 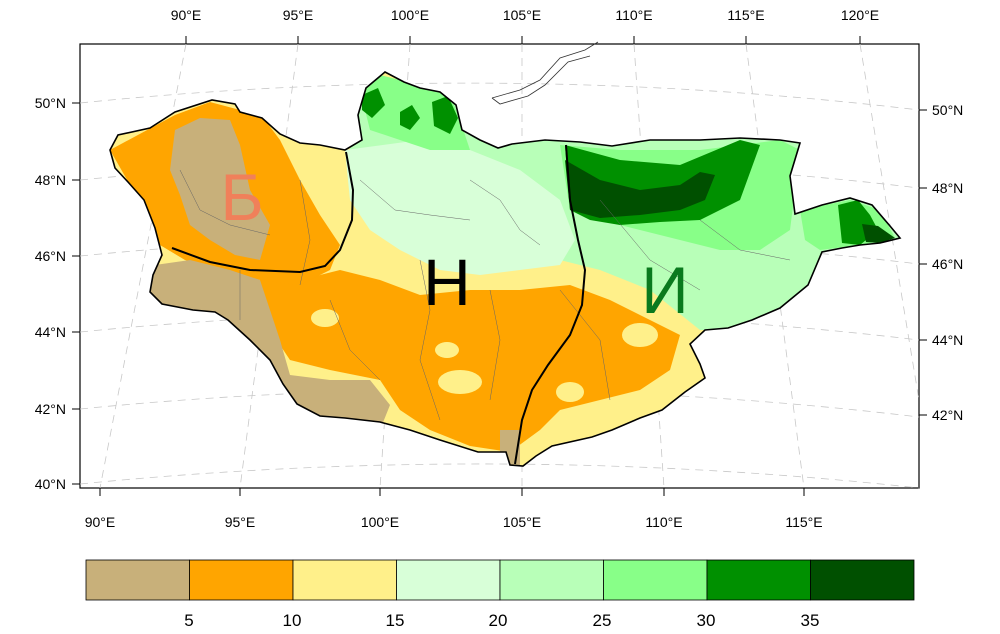 I want to click on zone-5-10-south, so click(x=460, y=361).